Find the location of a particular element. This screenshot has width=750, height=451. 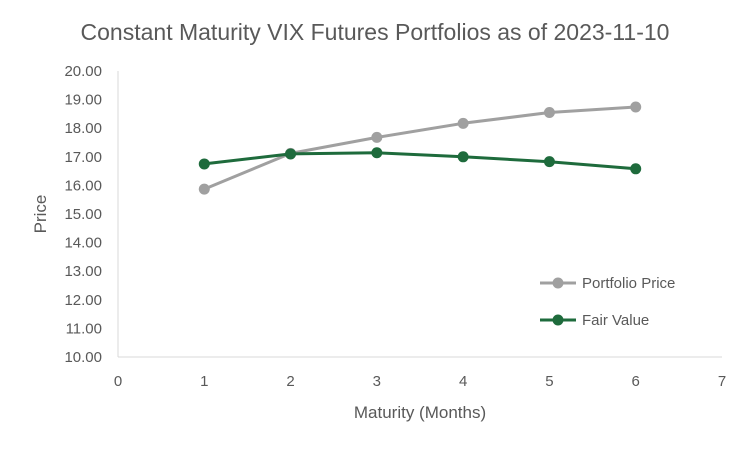

series-fair-value is located at coordinates (420, 161).